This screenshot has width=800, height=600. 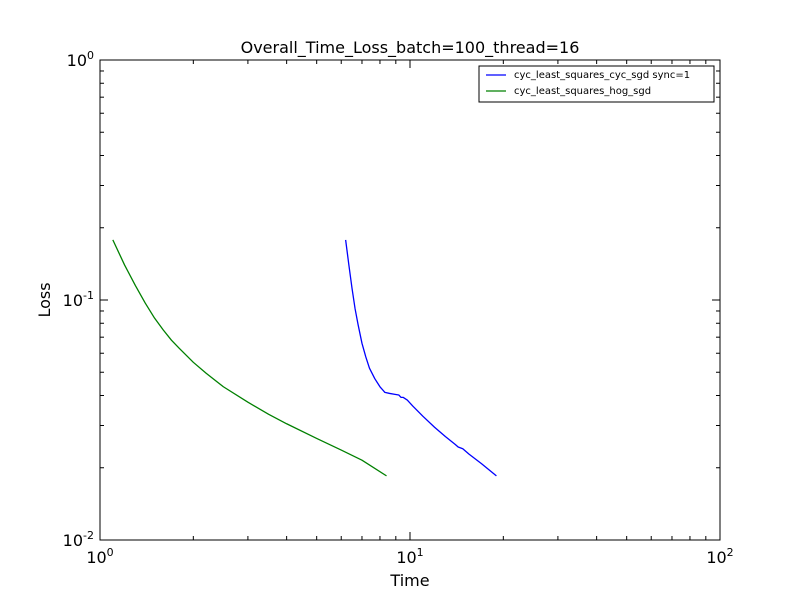 I want to click on x-tick-label: 10², so click(x=719, y=556).